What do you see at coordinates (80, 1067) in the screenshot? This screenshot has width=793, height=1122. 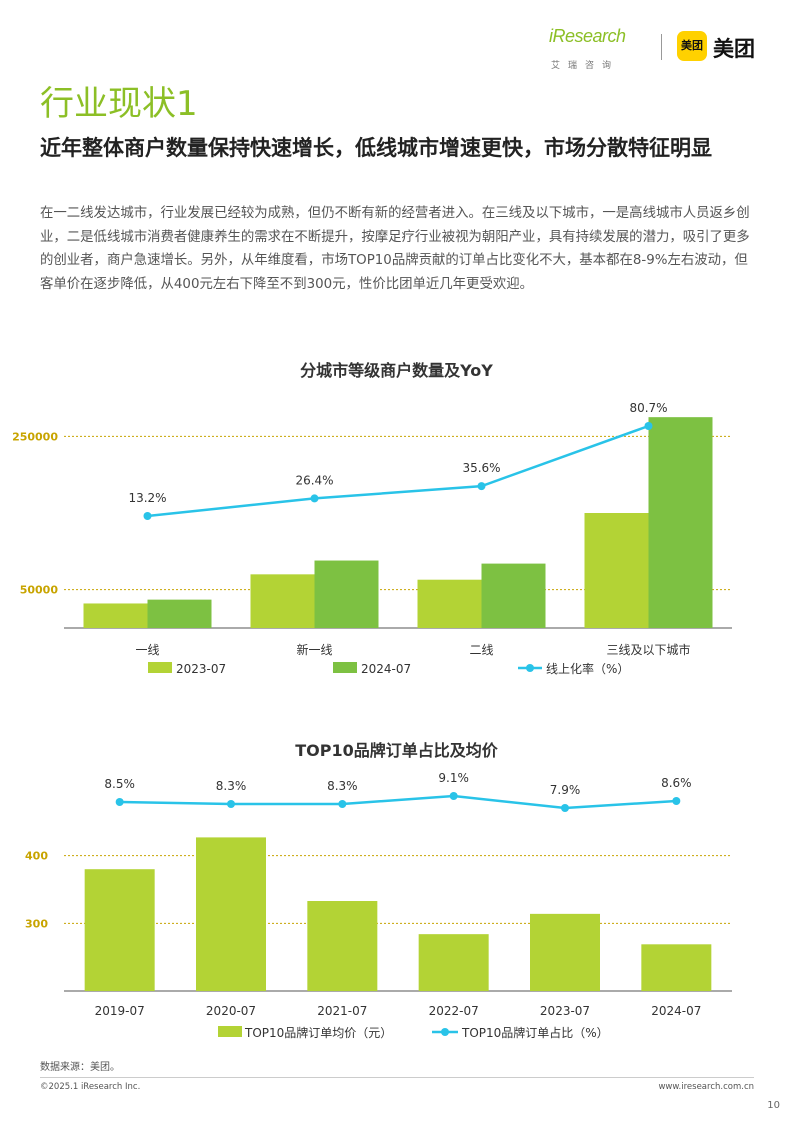 I see `data-source: 数据来源：美团。` at bounding box center [80, 1067].